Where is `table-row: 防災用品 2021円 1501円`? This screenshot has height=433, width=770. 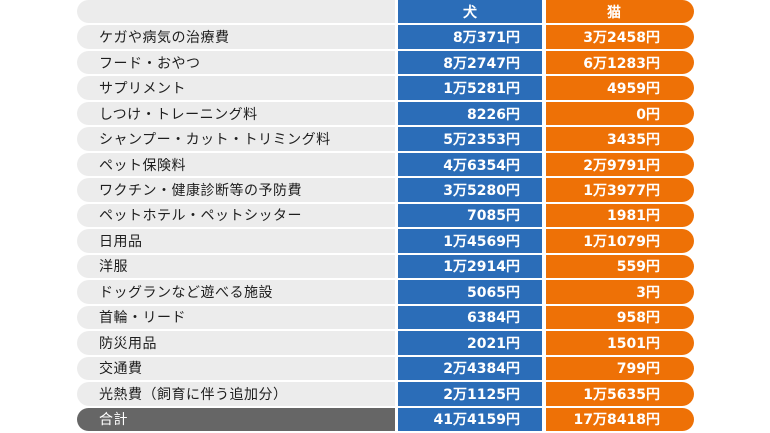
table-row: 防災用品 2021円 1501円 is located at coordinates (385, 343).